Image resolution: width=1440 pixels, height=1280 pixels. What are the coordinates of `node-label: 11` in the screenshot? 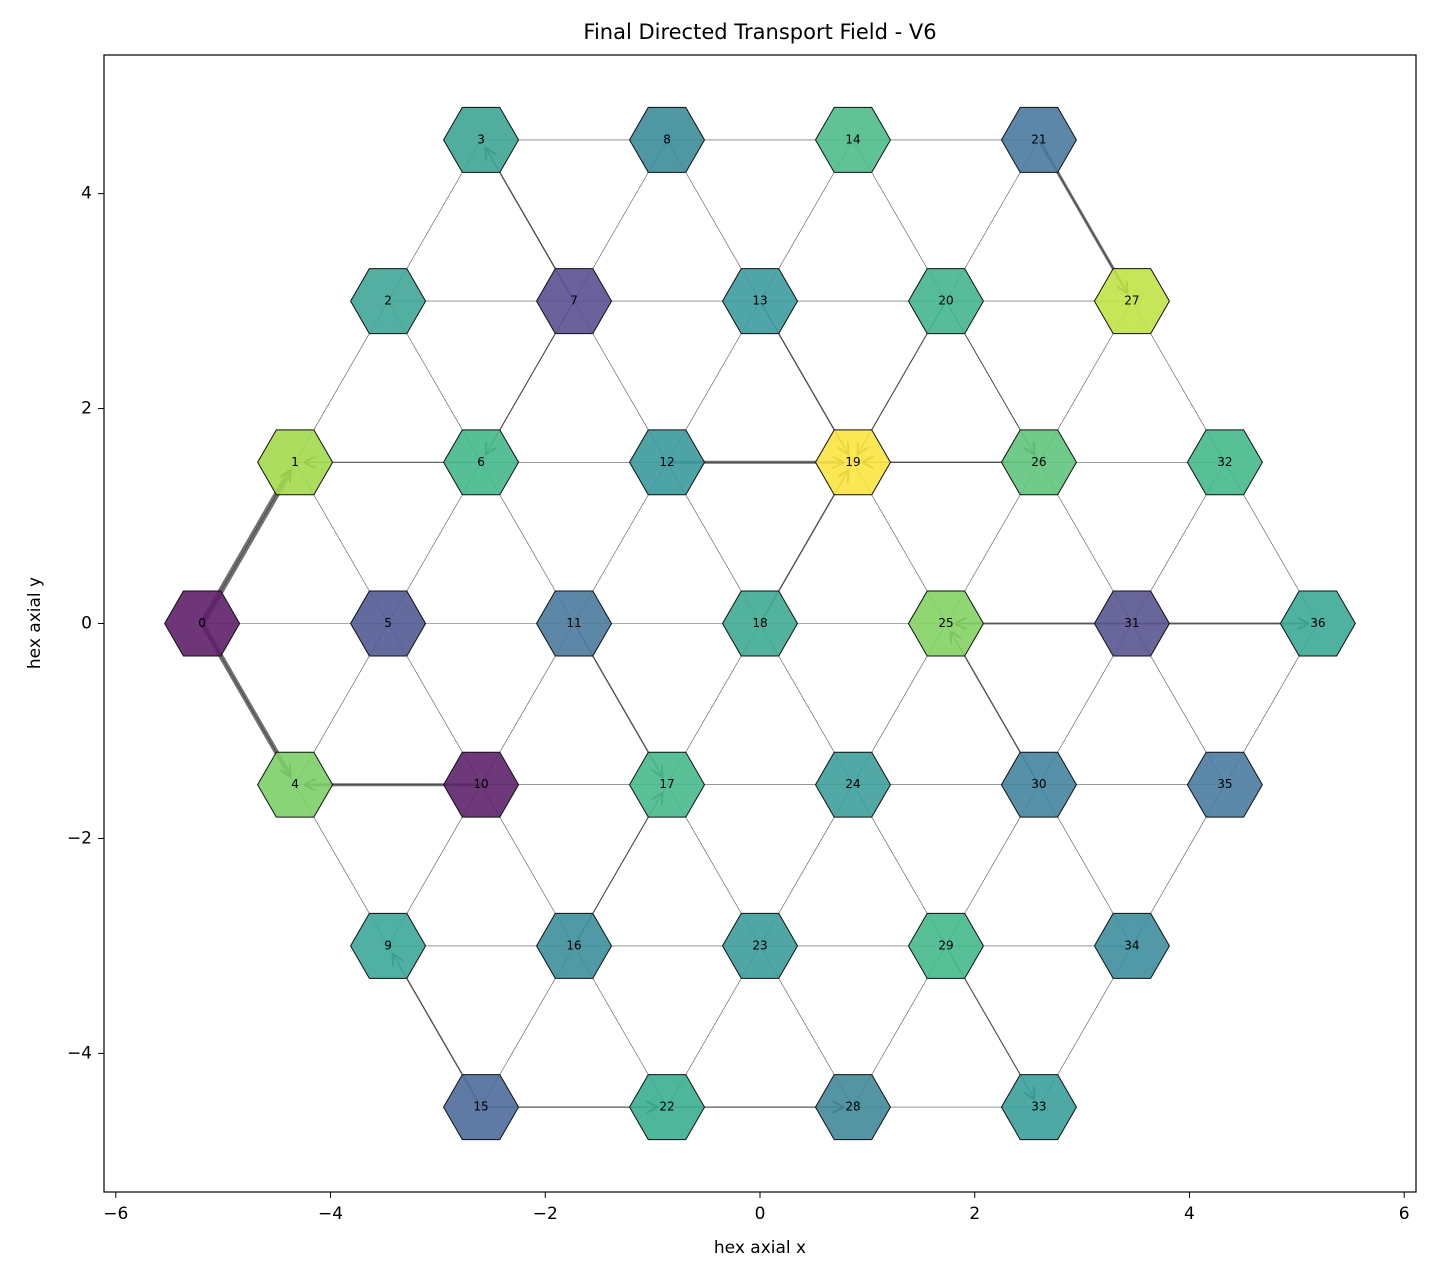 It's located at (573, 623).